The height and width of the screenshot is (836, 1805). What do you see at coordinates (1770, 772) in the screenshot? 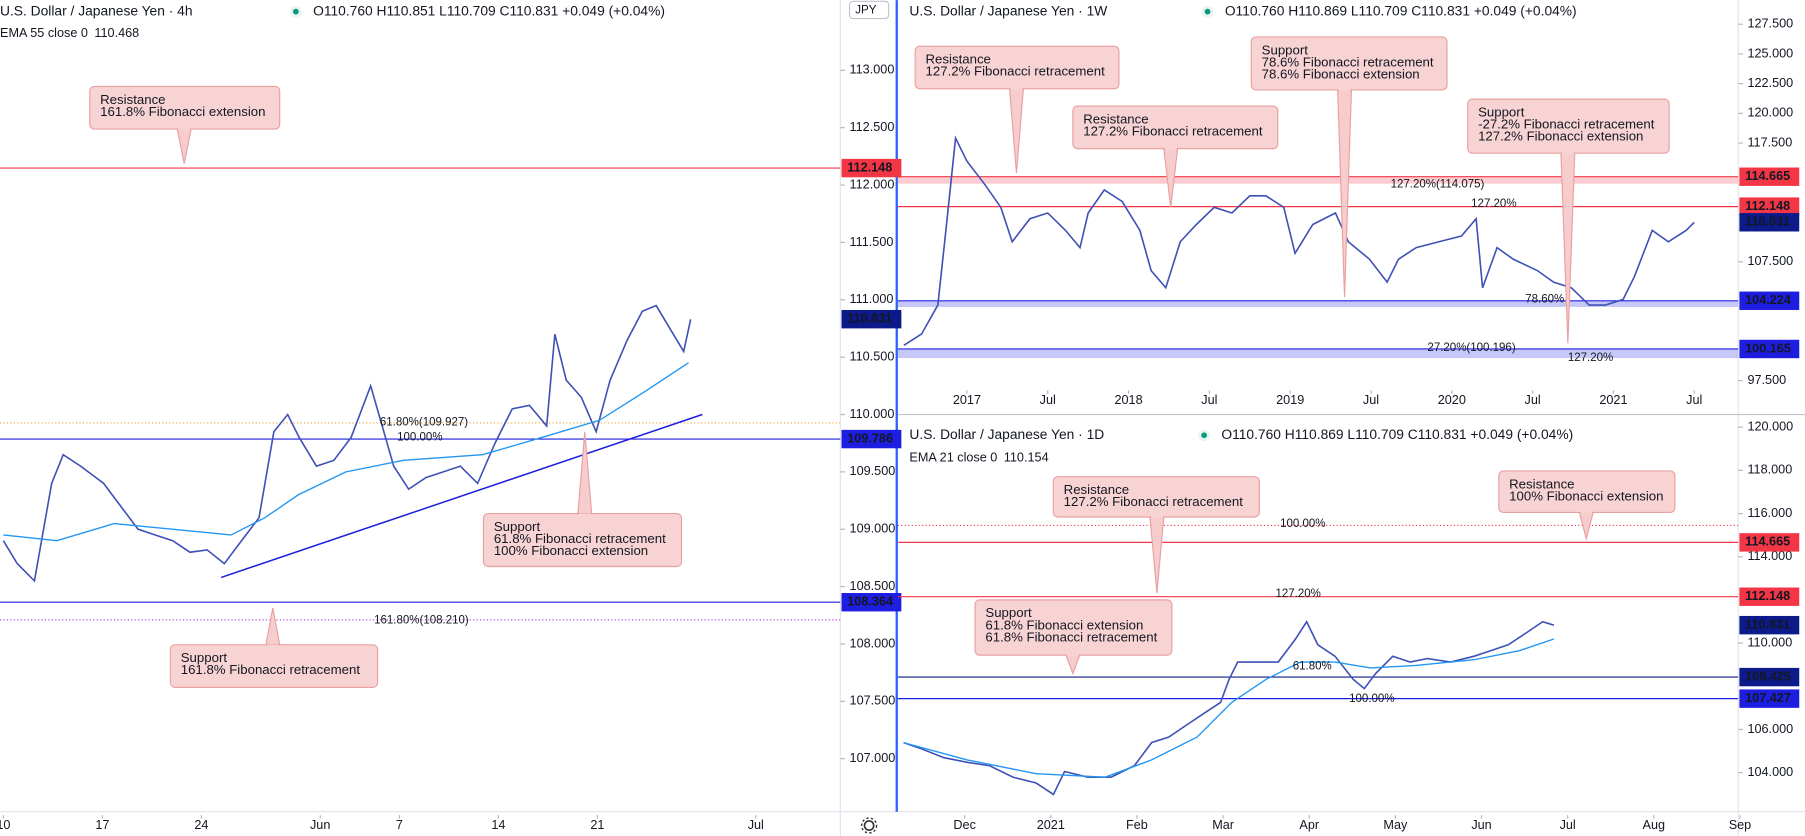
I see `y-tick-label: 104.000` at bounding box center [1770, 772].